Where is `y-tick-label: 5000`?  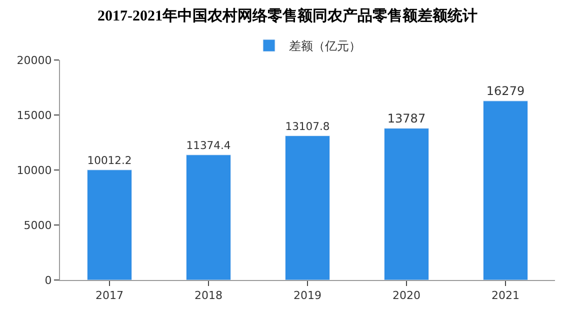 y-tick-label: 5000 is located at coordinates (38, 225).